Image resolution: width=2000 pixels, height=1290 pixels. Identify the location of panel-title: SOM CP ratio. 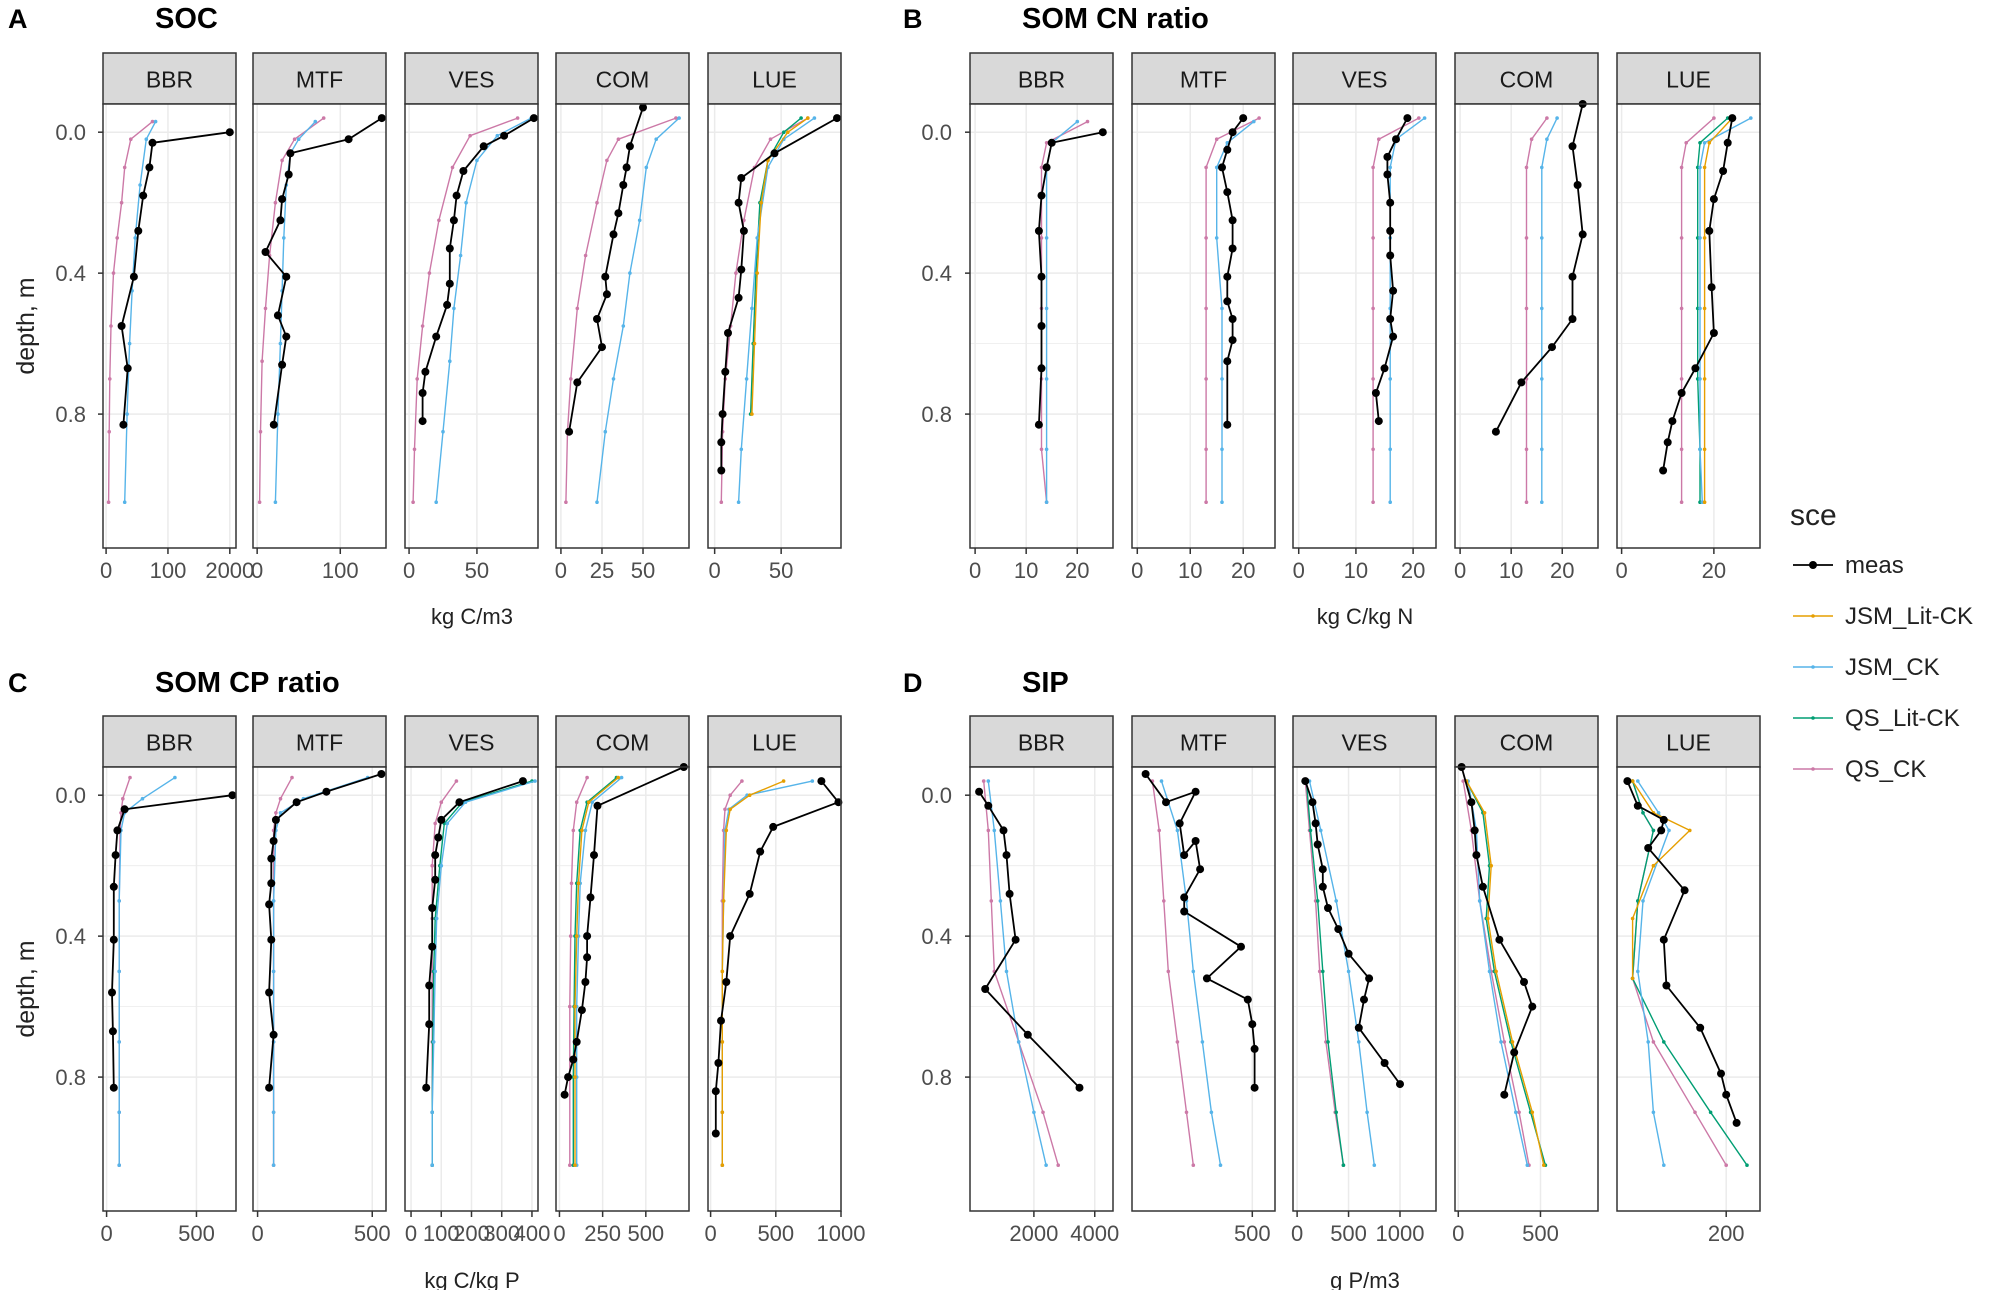
(247, 683).